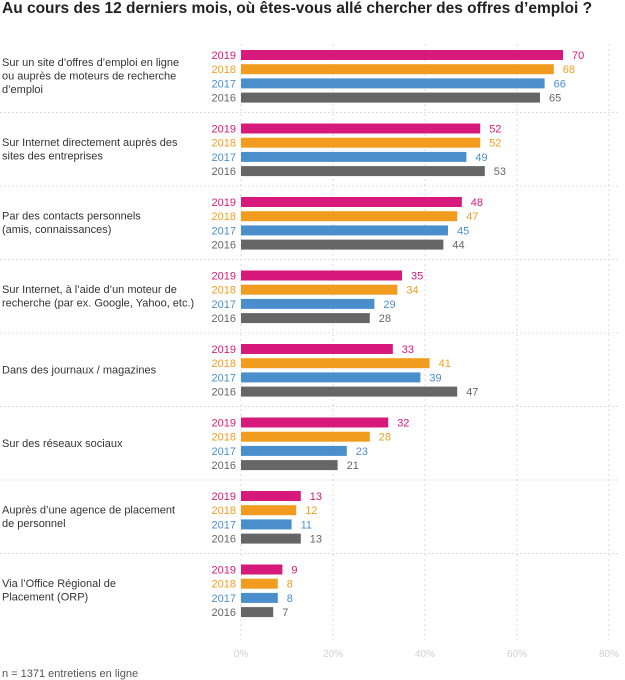 The height and width of the screenshot is (680, 625). I want to click on x-tick-label: 60%, so click(517, 654).